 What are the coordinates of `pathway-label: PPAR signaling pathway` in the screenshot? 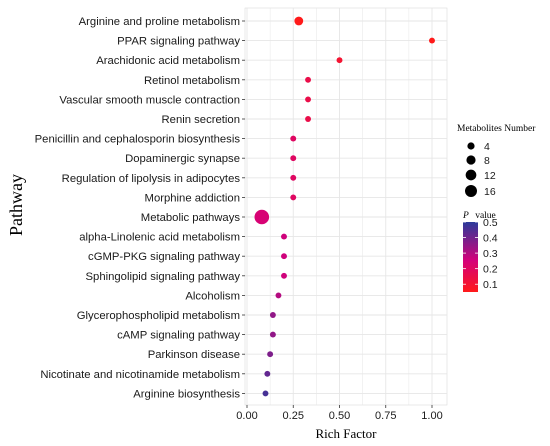 It's located at (178, 42).